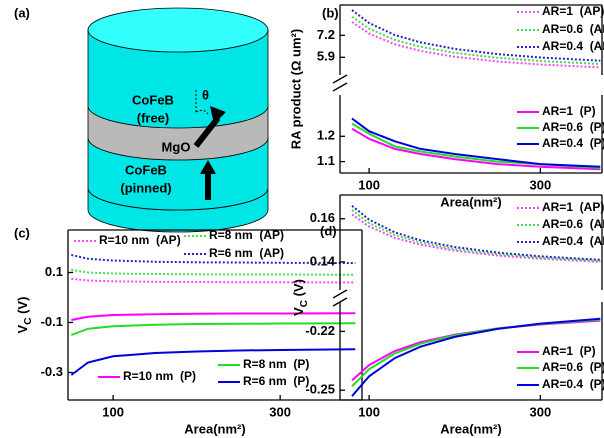 The width and height of the screenshot is (604, 438). What do you see at coordinates (295, 89) in the screenshot?
I see `y-axis-label: RA product (Ω um²)` at bounding box center [295, 89].